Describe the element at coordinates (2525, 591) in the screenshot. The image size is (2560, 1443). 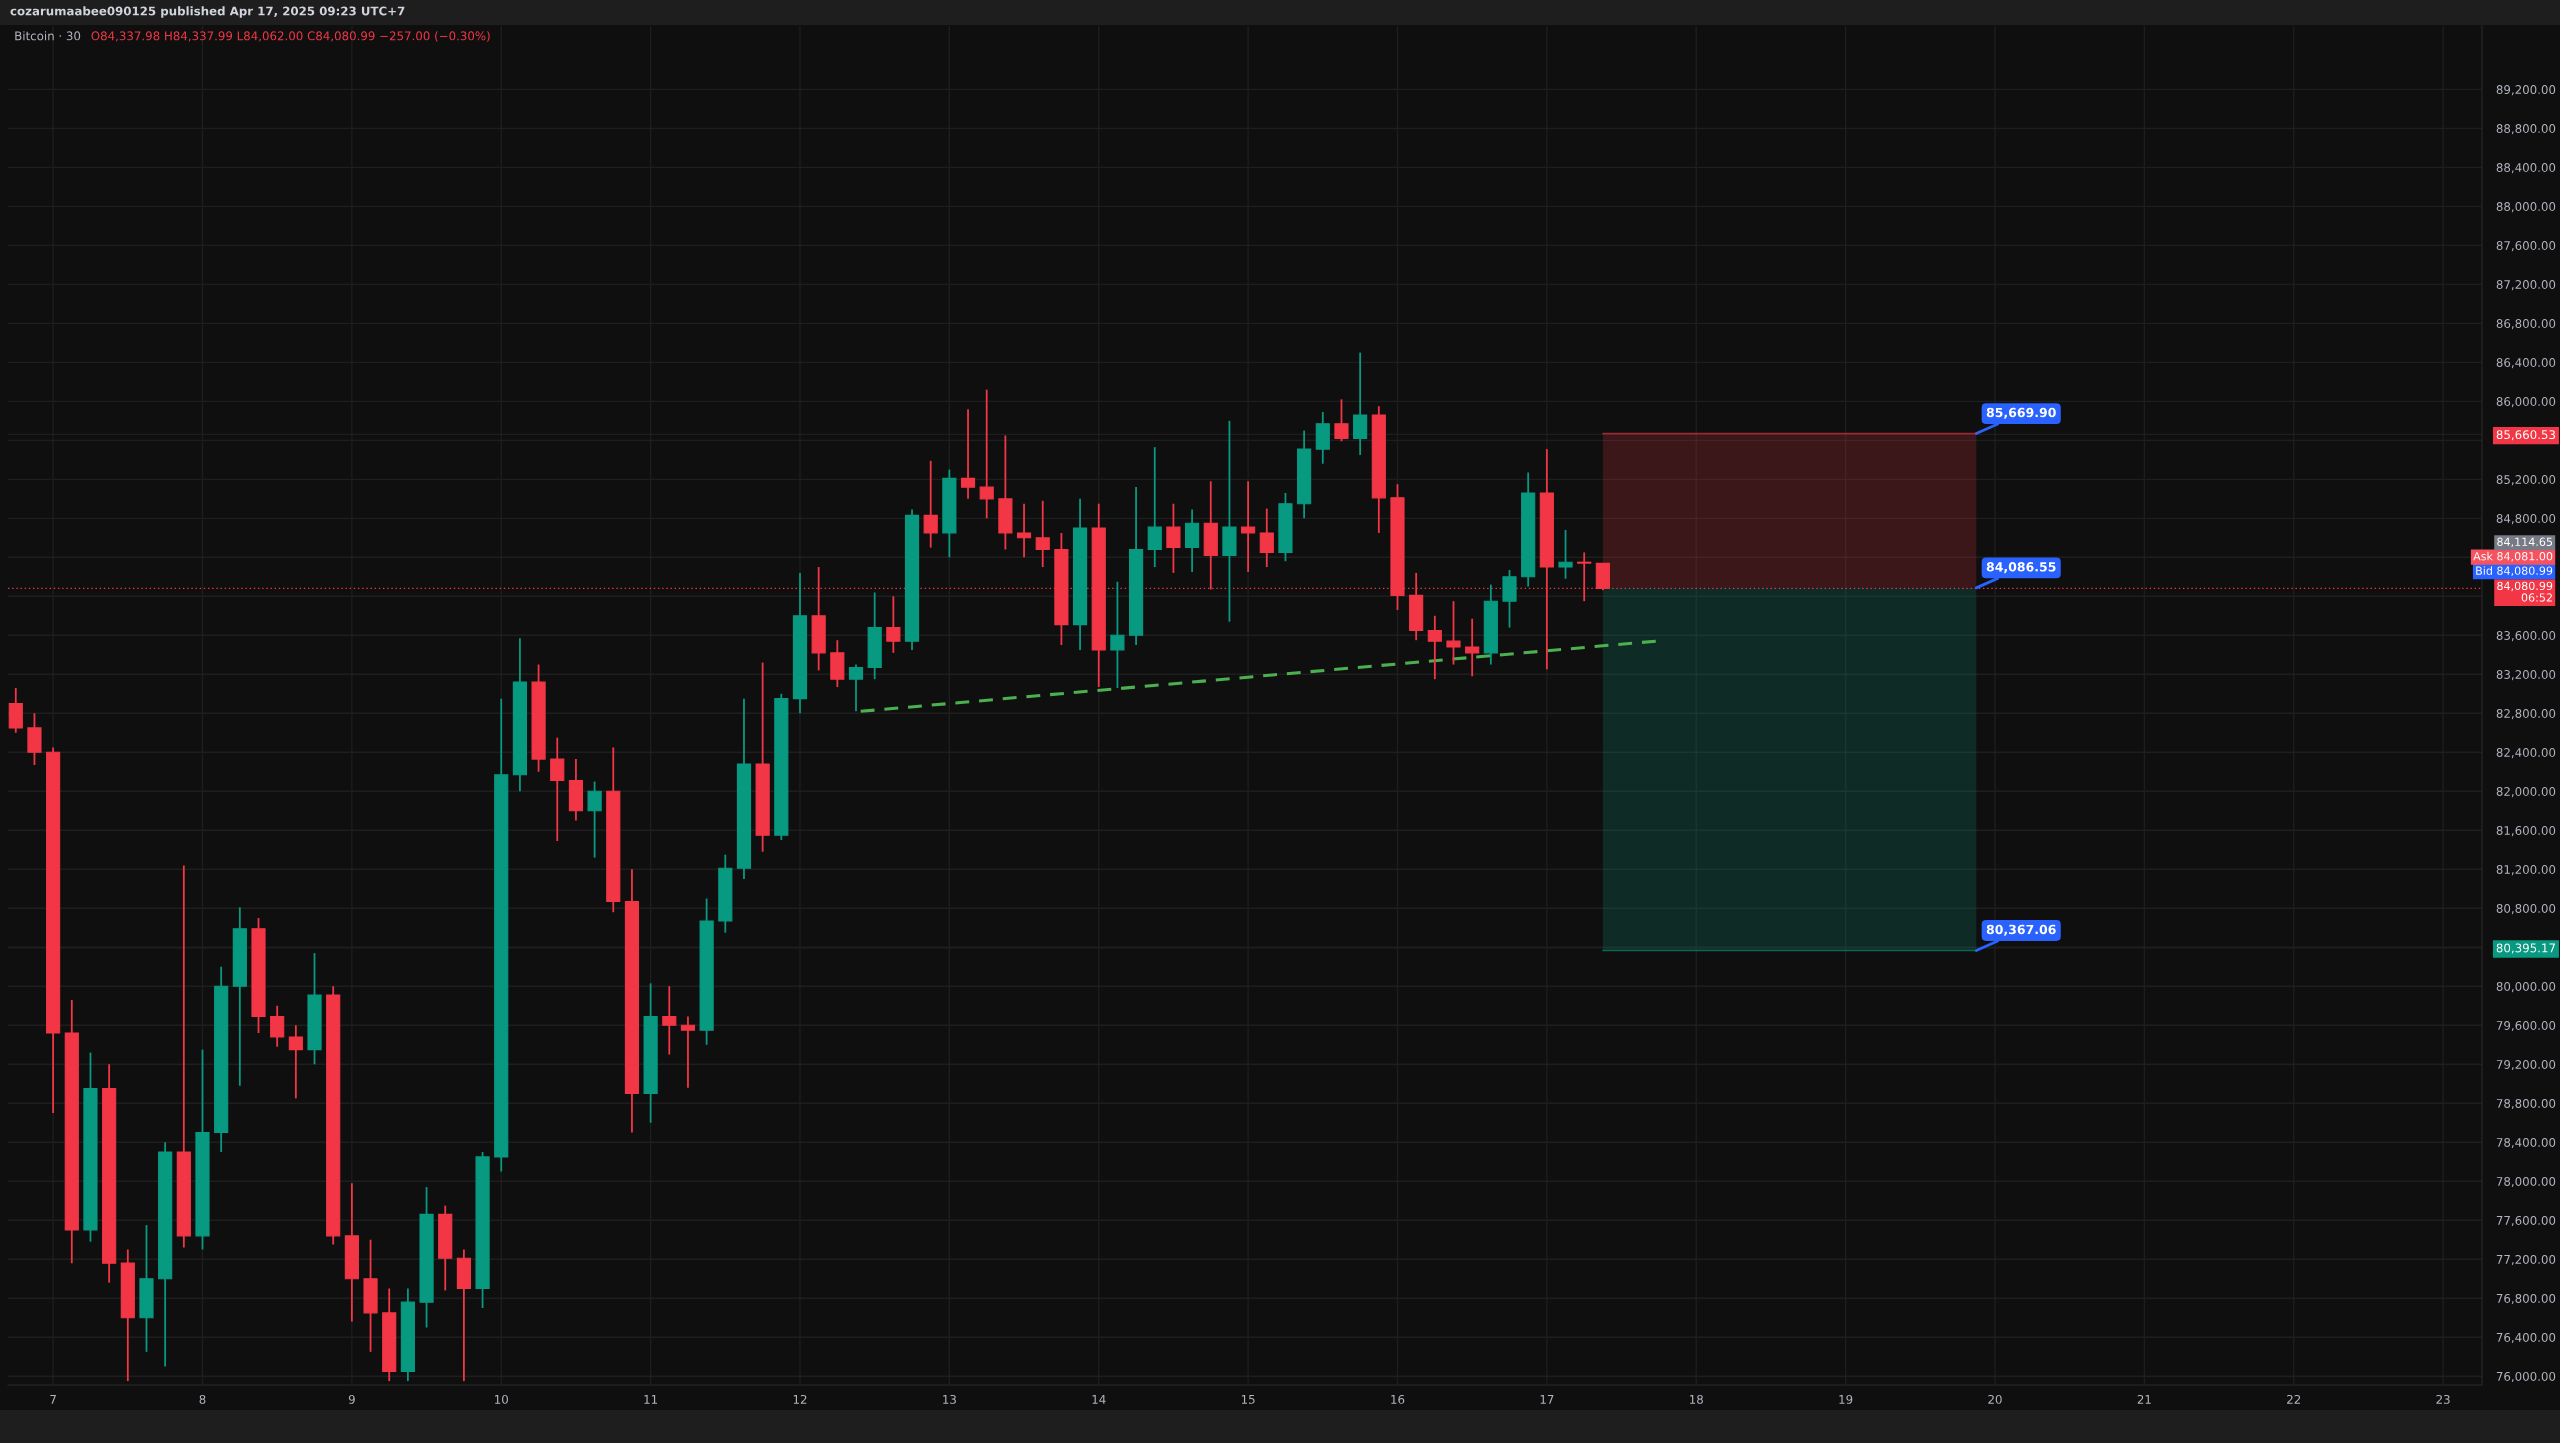
I see `ref-line-label: 84,080.99 06:52` at that location.